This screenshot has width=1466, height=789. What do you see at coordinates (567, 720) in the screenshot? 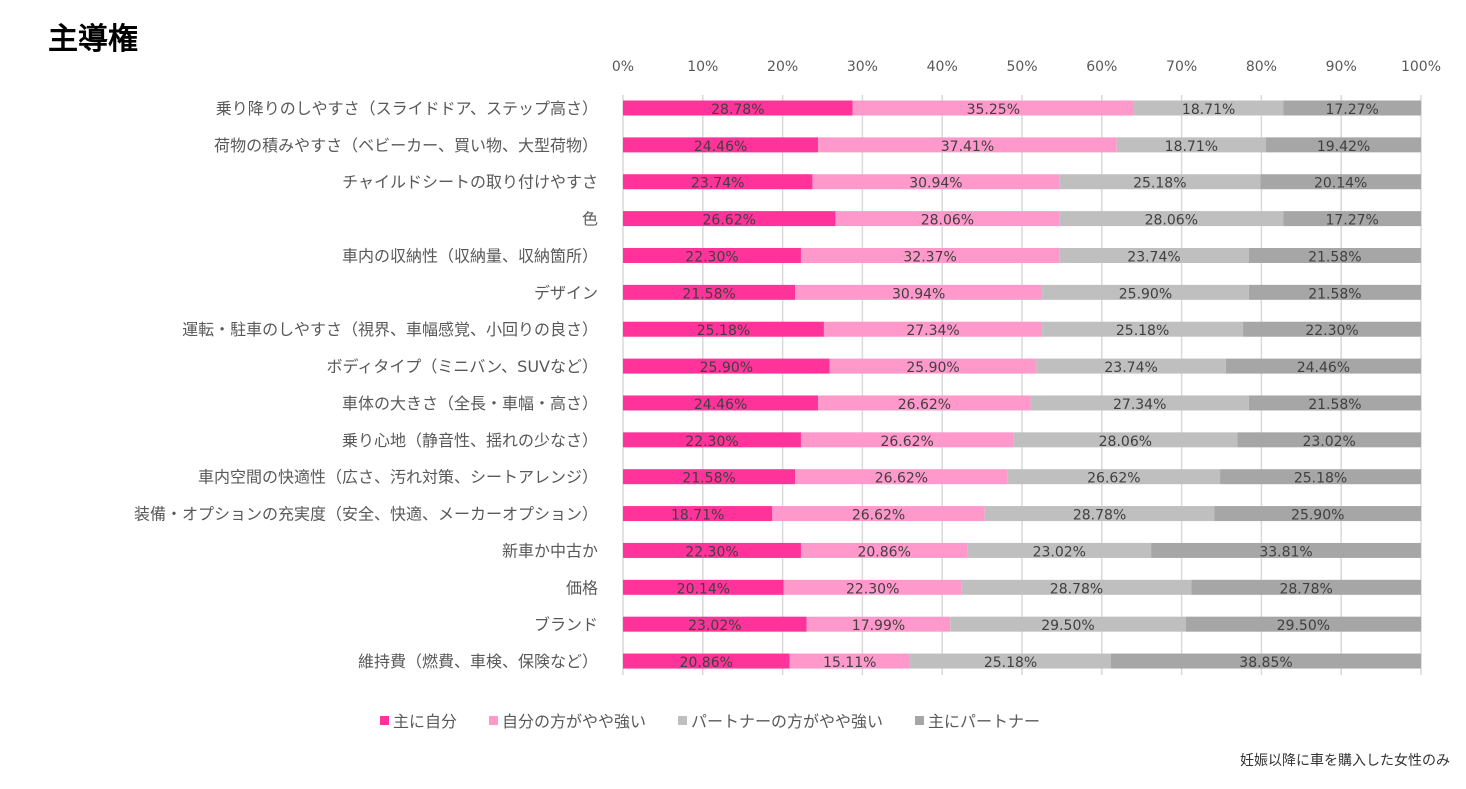
I see `legend-item: 自分の方がやや強い` at bounding box center [567, 720].